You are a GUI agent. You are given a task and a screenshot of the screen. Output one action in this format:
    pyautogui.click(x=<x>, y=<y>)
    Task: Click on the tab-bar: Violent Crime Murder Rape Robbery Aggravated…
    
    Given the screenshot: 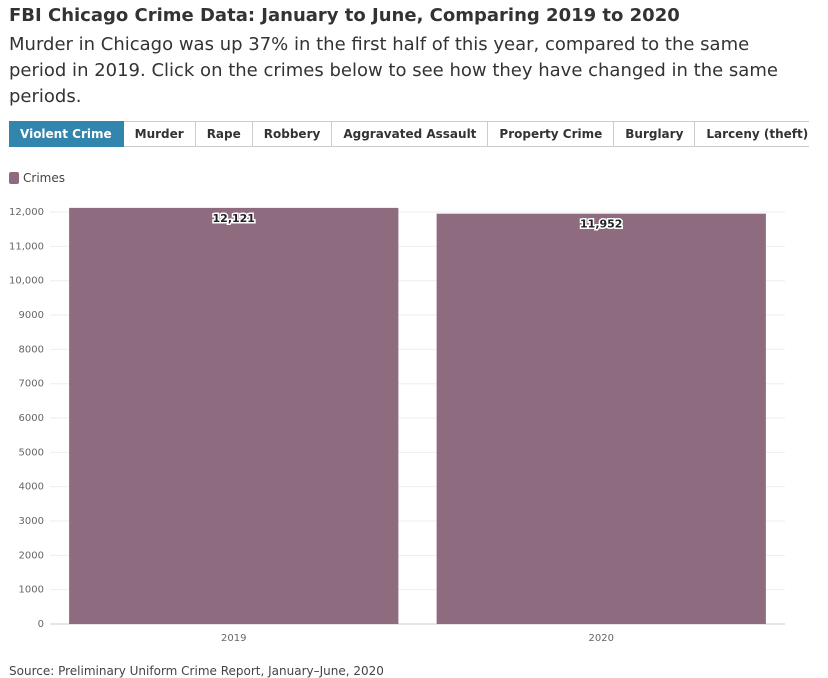 What is the action you would take?
    pyautogui.click(x=409, y=134)
    